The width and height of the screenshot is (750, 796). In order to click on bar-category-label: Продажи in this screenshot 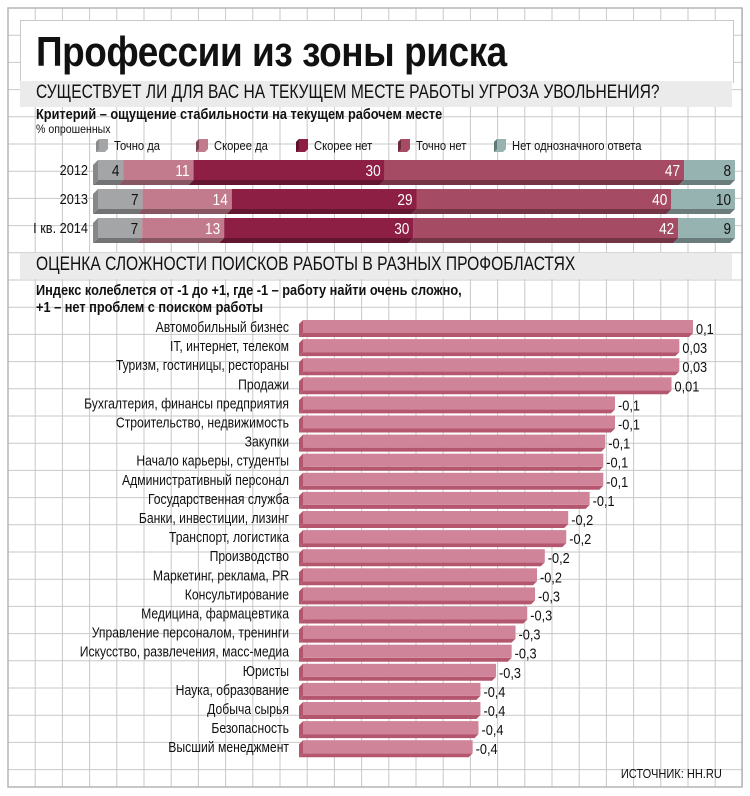, I will do `click(263, 384)`.